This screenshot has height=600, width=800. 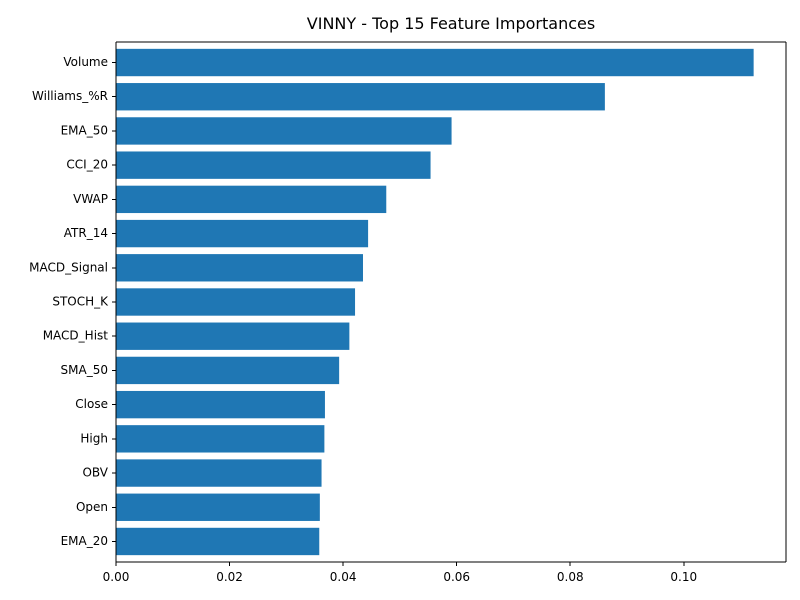 I want to click on y-tick-label: MACD_Hist, so click(x=76, y=336).